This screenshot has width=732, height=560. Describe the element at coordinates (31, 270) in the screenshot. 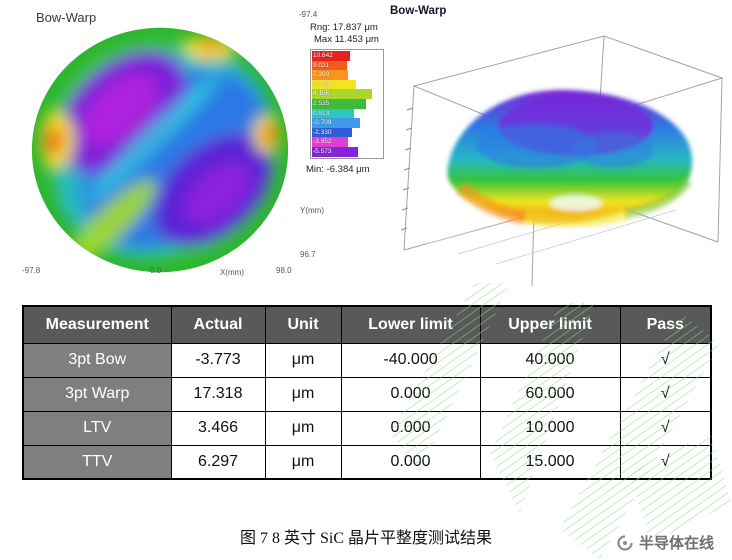

I see `x-axis-left-tick: -97.8` at that location.